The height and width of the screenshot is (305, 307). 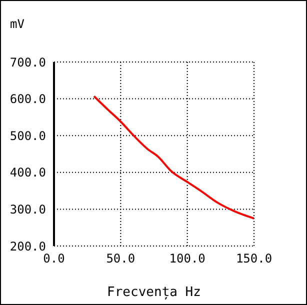 I want to click on y-tick-label: 400.0, so click(x=28, y=173).